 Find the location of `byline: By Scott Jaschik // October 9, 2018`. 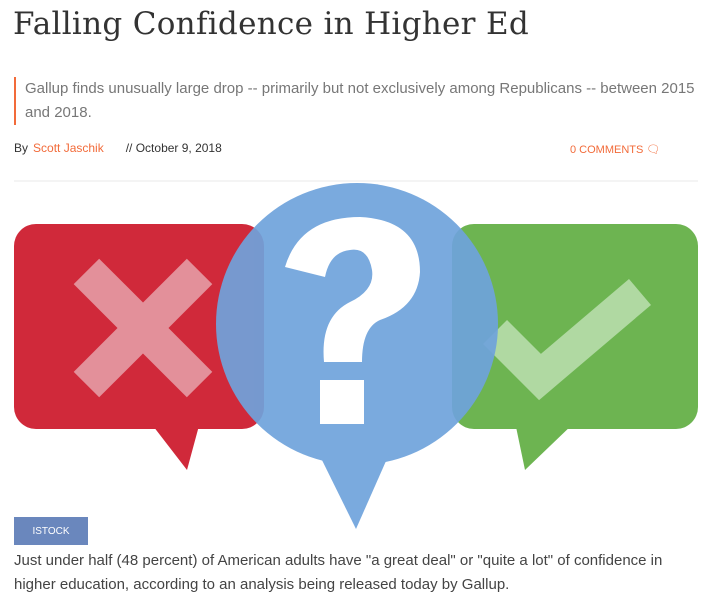

byline: By Scott Jaschik // October 9, 2018 is located at coordinates (118, 148).